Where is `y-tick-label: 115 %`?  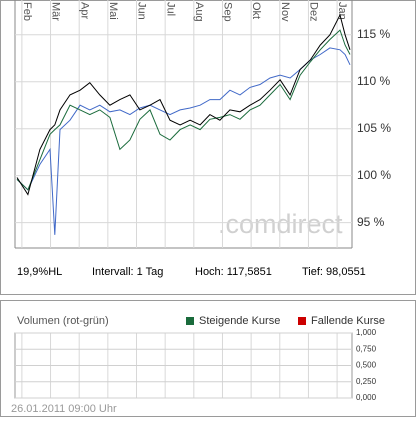 y-tick-label: 115 % is located at coordinates (373, 34).